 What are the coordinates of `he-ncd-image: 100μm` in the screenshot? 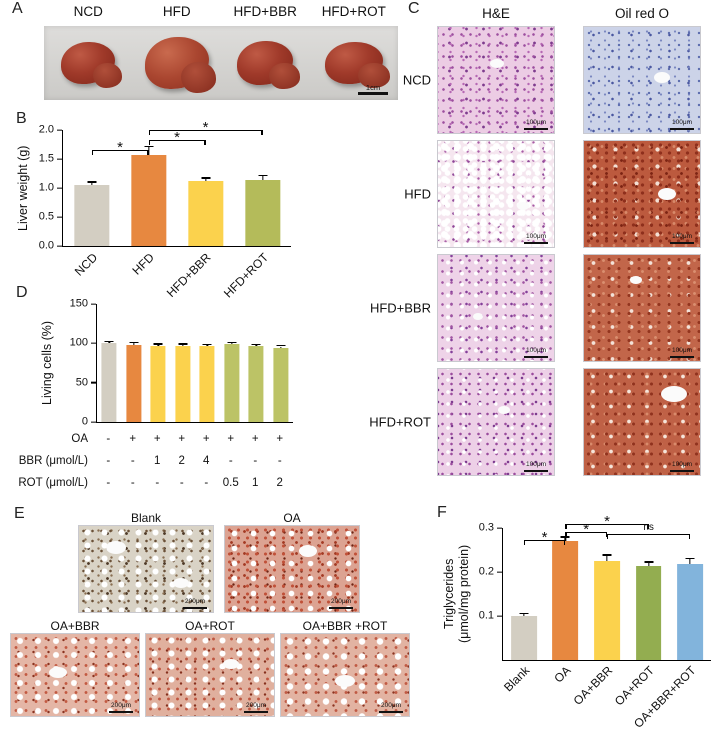 It's located at (496, 80).